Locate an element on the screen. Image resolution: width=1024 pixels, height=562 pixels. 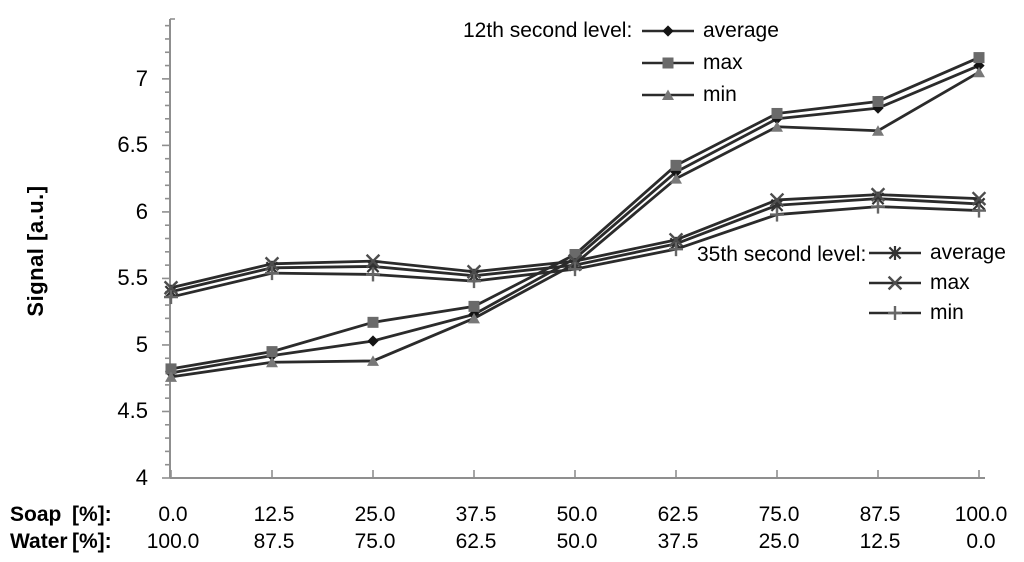
water-percent-value: 50.0 is located at coordinates (577, 541).